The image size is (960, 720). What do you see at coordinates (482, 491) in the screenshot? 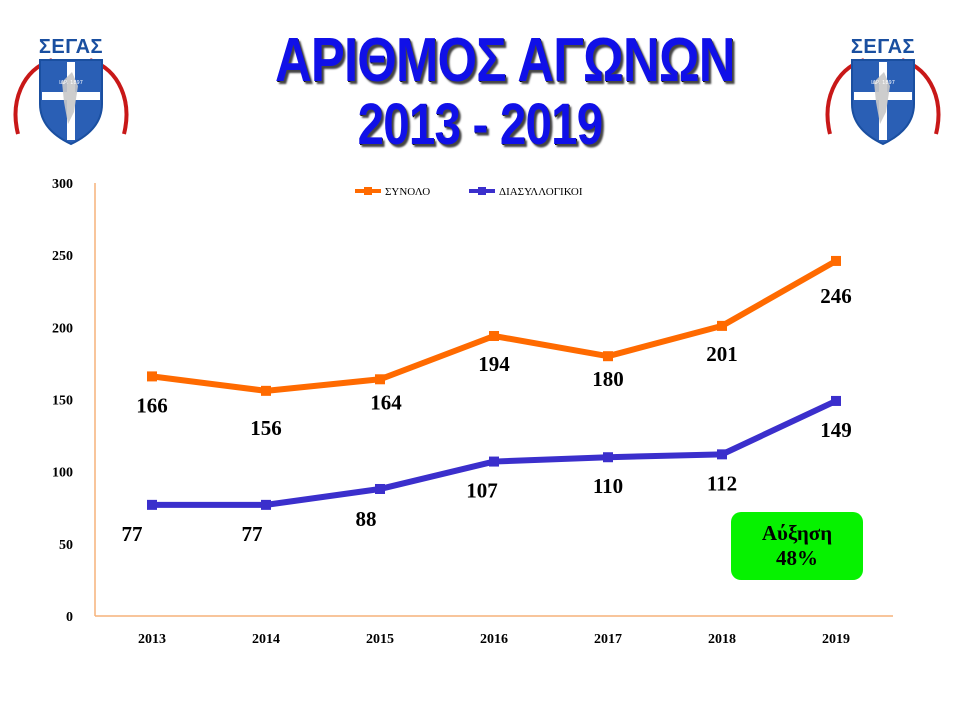
I see `data-label: 107` at bounding box center [482, 491].